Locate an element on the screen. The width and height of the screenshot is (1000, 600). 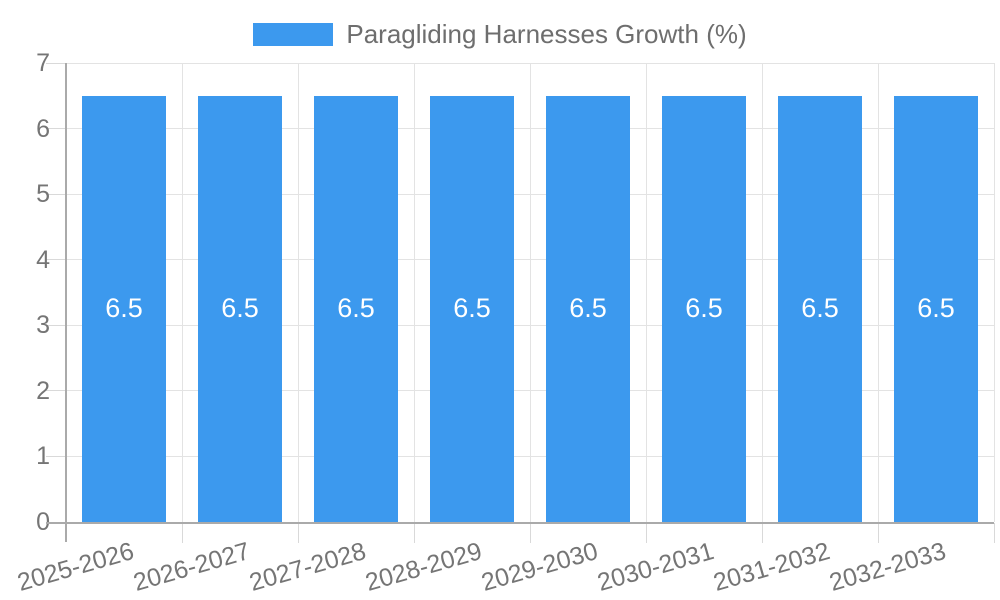
x-tick-label: 2027-2028 is located at coordinates (308, 567).